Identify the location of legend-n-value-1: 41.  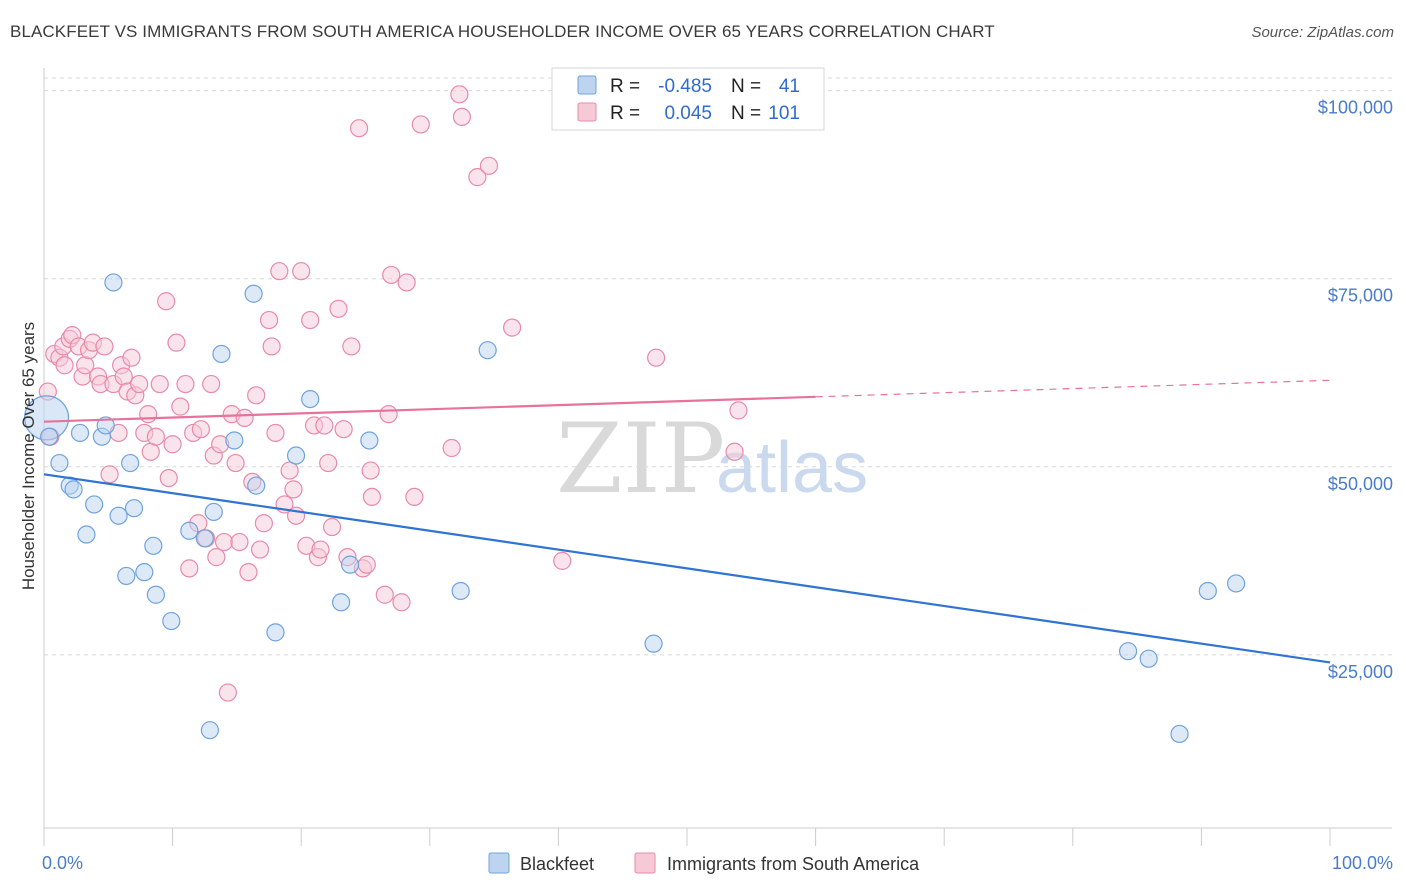
(789, 86).